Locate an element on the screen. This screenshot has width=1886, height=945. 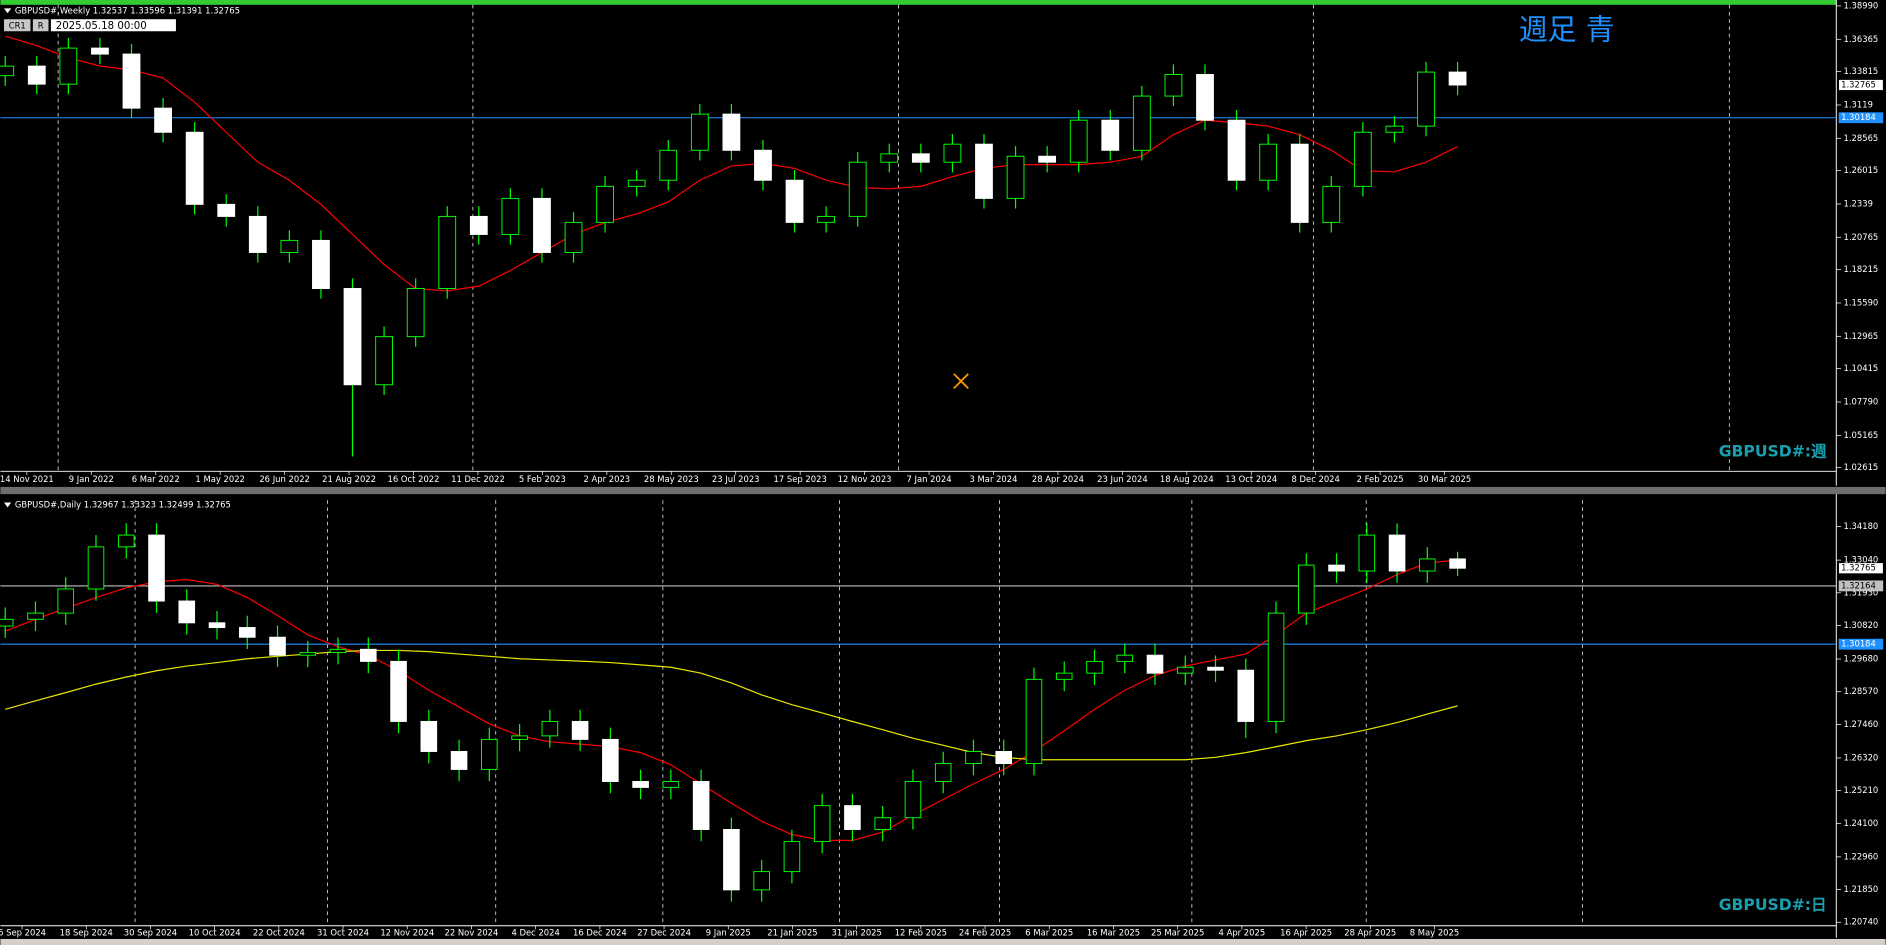
x-tick-label: 12 Nov 2023 is located at coordinates (865, 479).